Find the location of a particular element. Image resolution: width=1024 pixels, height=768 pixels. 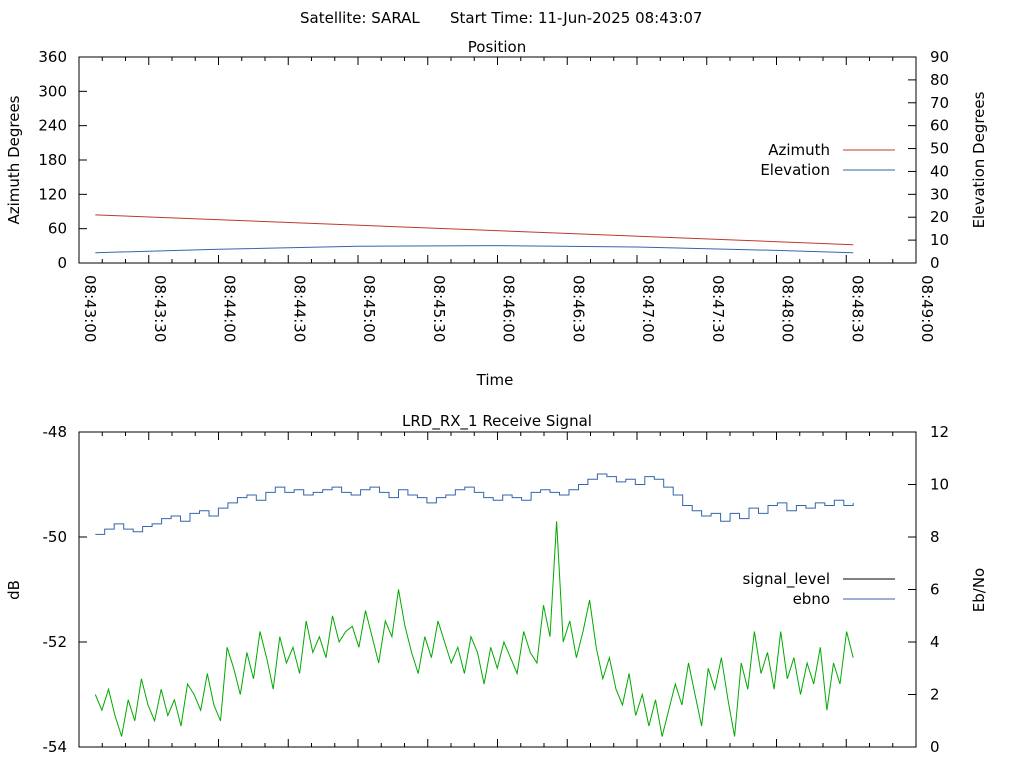

start-time-label: Start Time: 11-Jun-2025 08:43:07 is located at coordinates (576, 18).